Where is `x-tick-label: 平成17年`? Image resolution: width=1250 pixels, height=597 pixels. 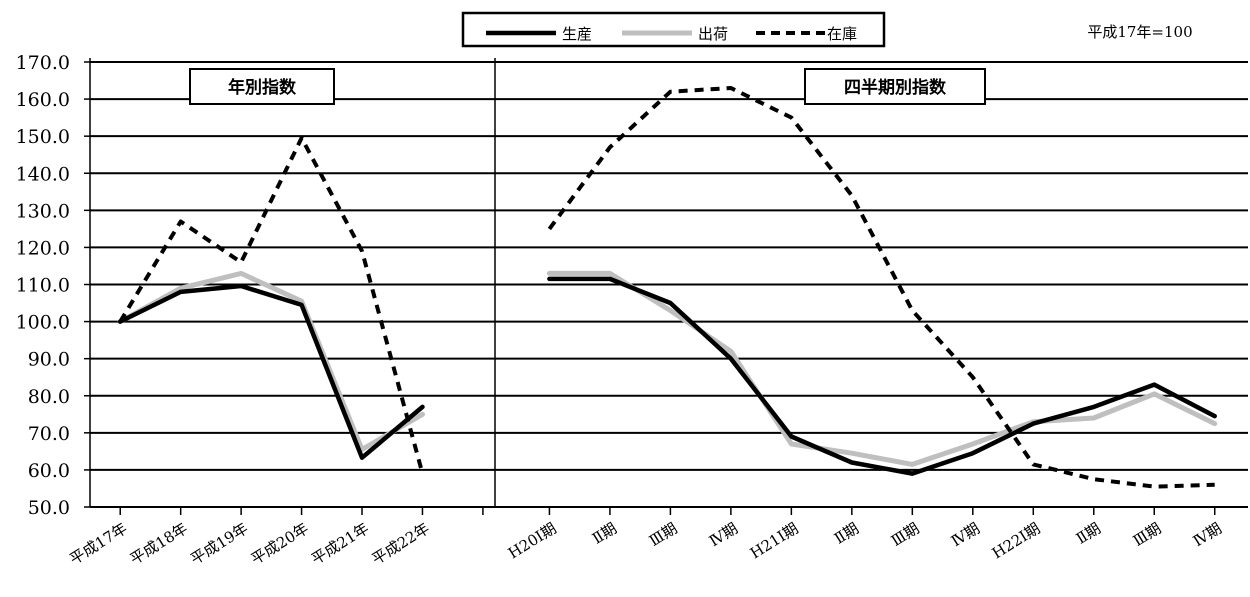
x-tick-label: 平成17年 is located at coordinates (98, 543).